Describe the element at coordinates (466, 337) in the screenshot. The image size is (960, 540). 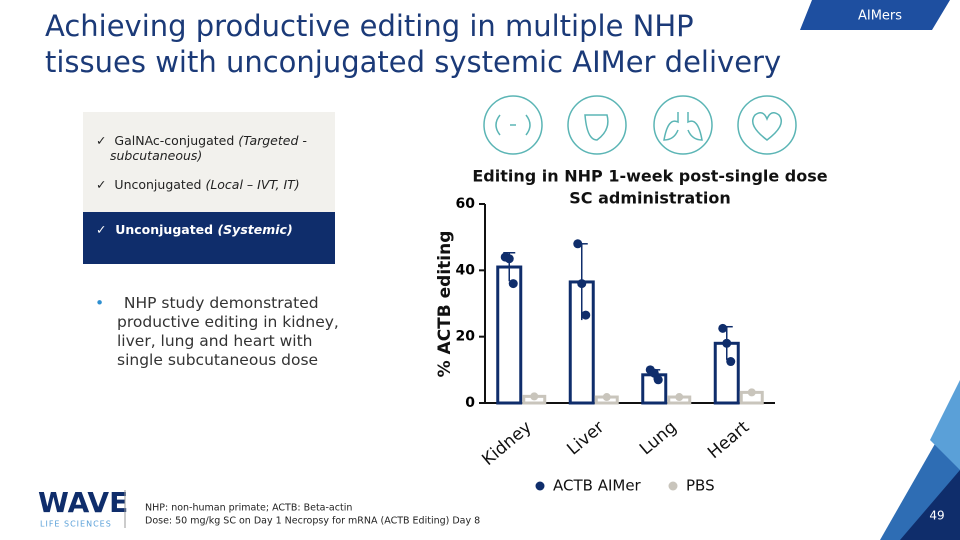
I see `y-tick-label: 20` at that location.